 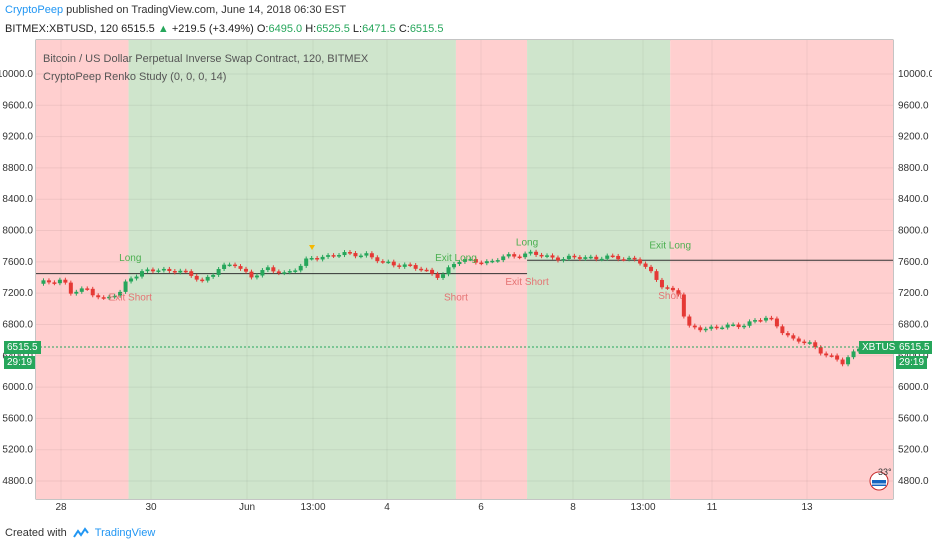 I want to click on symbol-label: BITMEX:XBTUSD, 120, so click(x=62, y=29).